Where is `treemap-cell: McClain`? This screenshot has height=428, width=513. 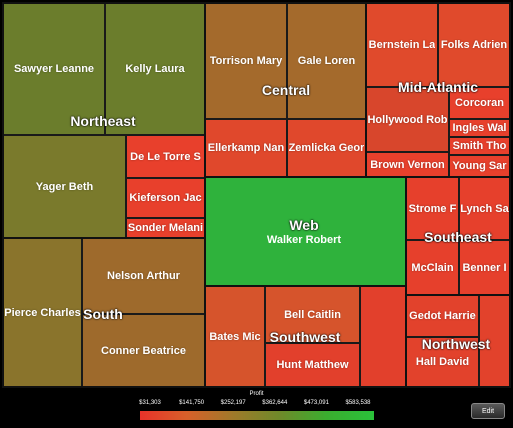
treemap-cell: McClain is located at coordinates (432, 267).